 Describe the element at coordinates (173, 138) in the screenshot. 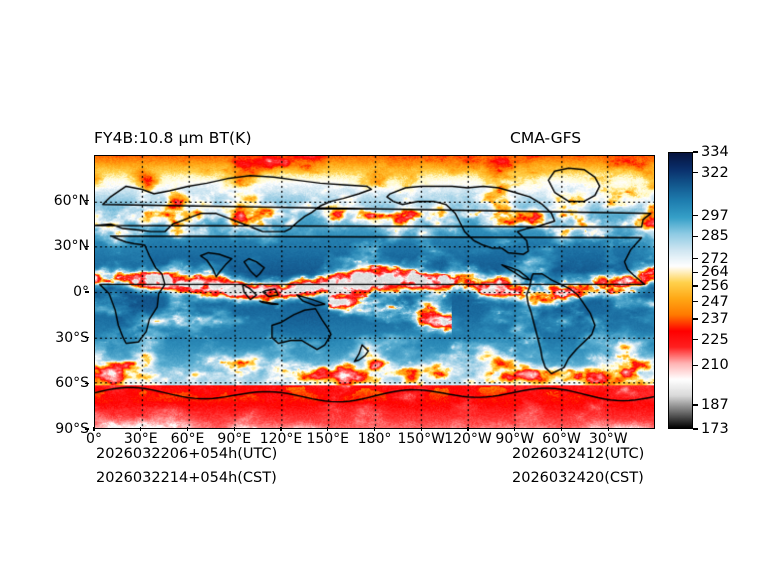

I see `page-title: FY4B:10.8 μm BT(K)` at that location.